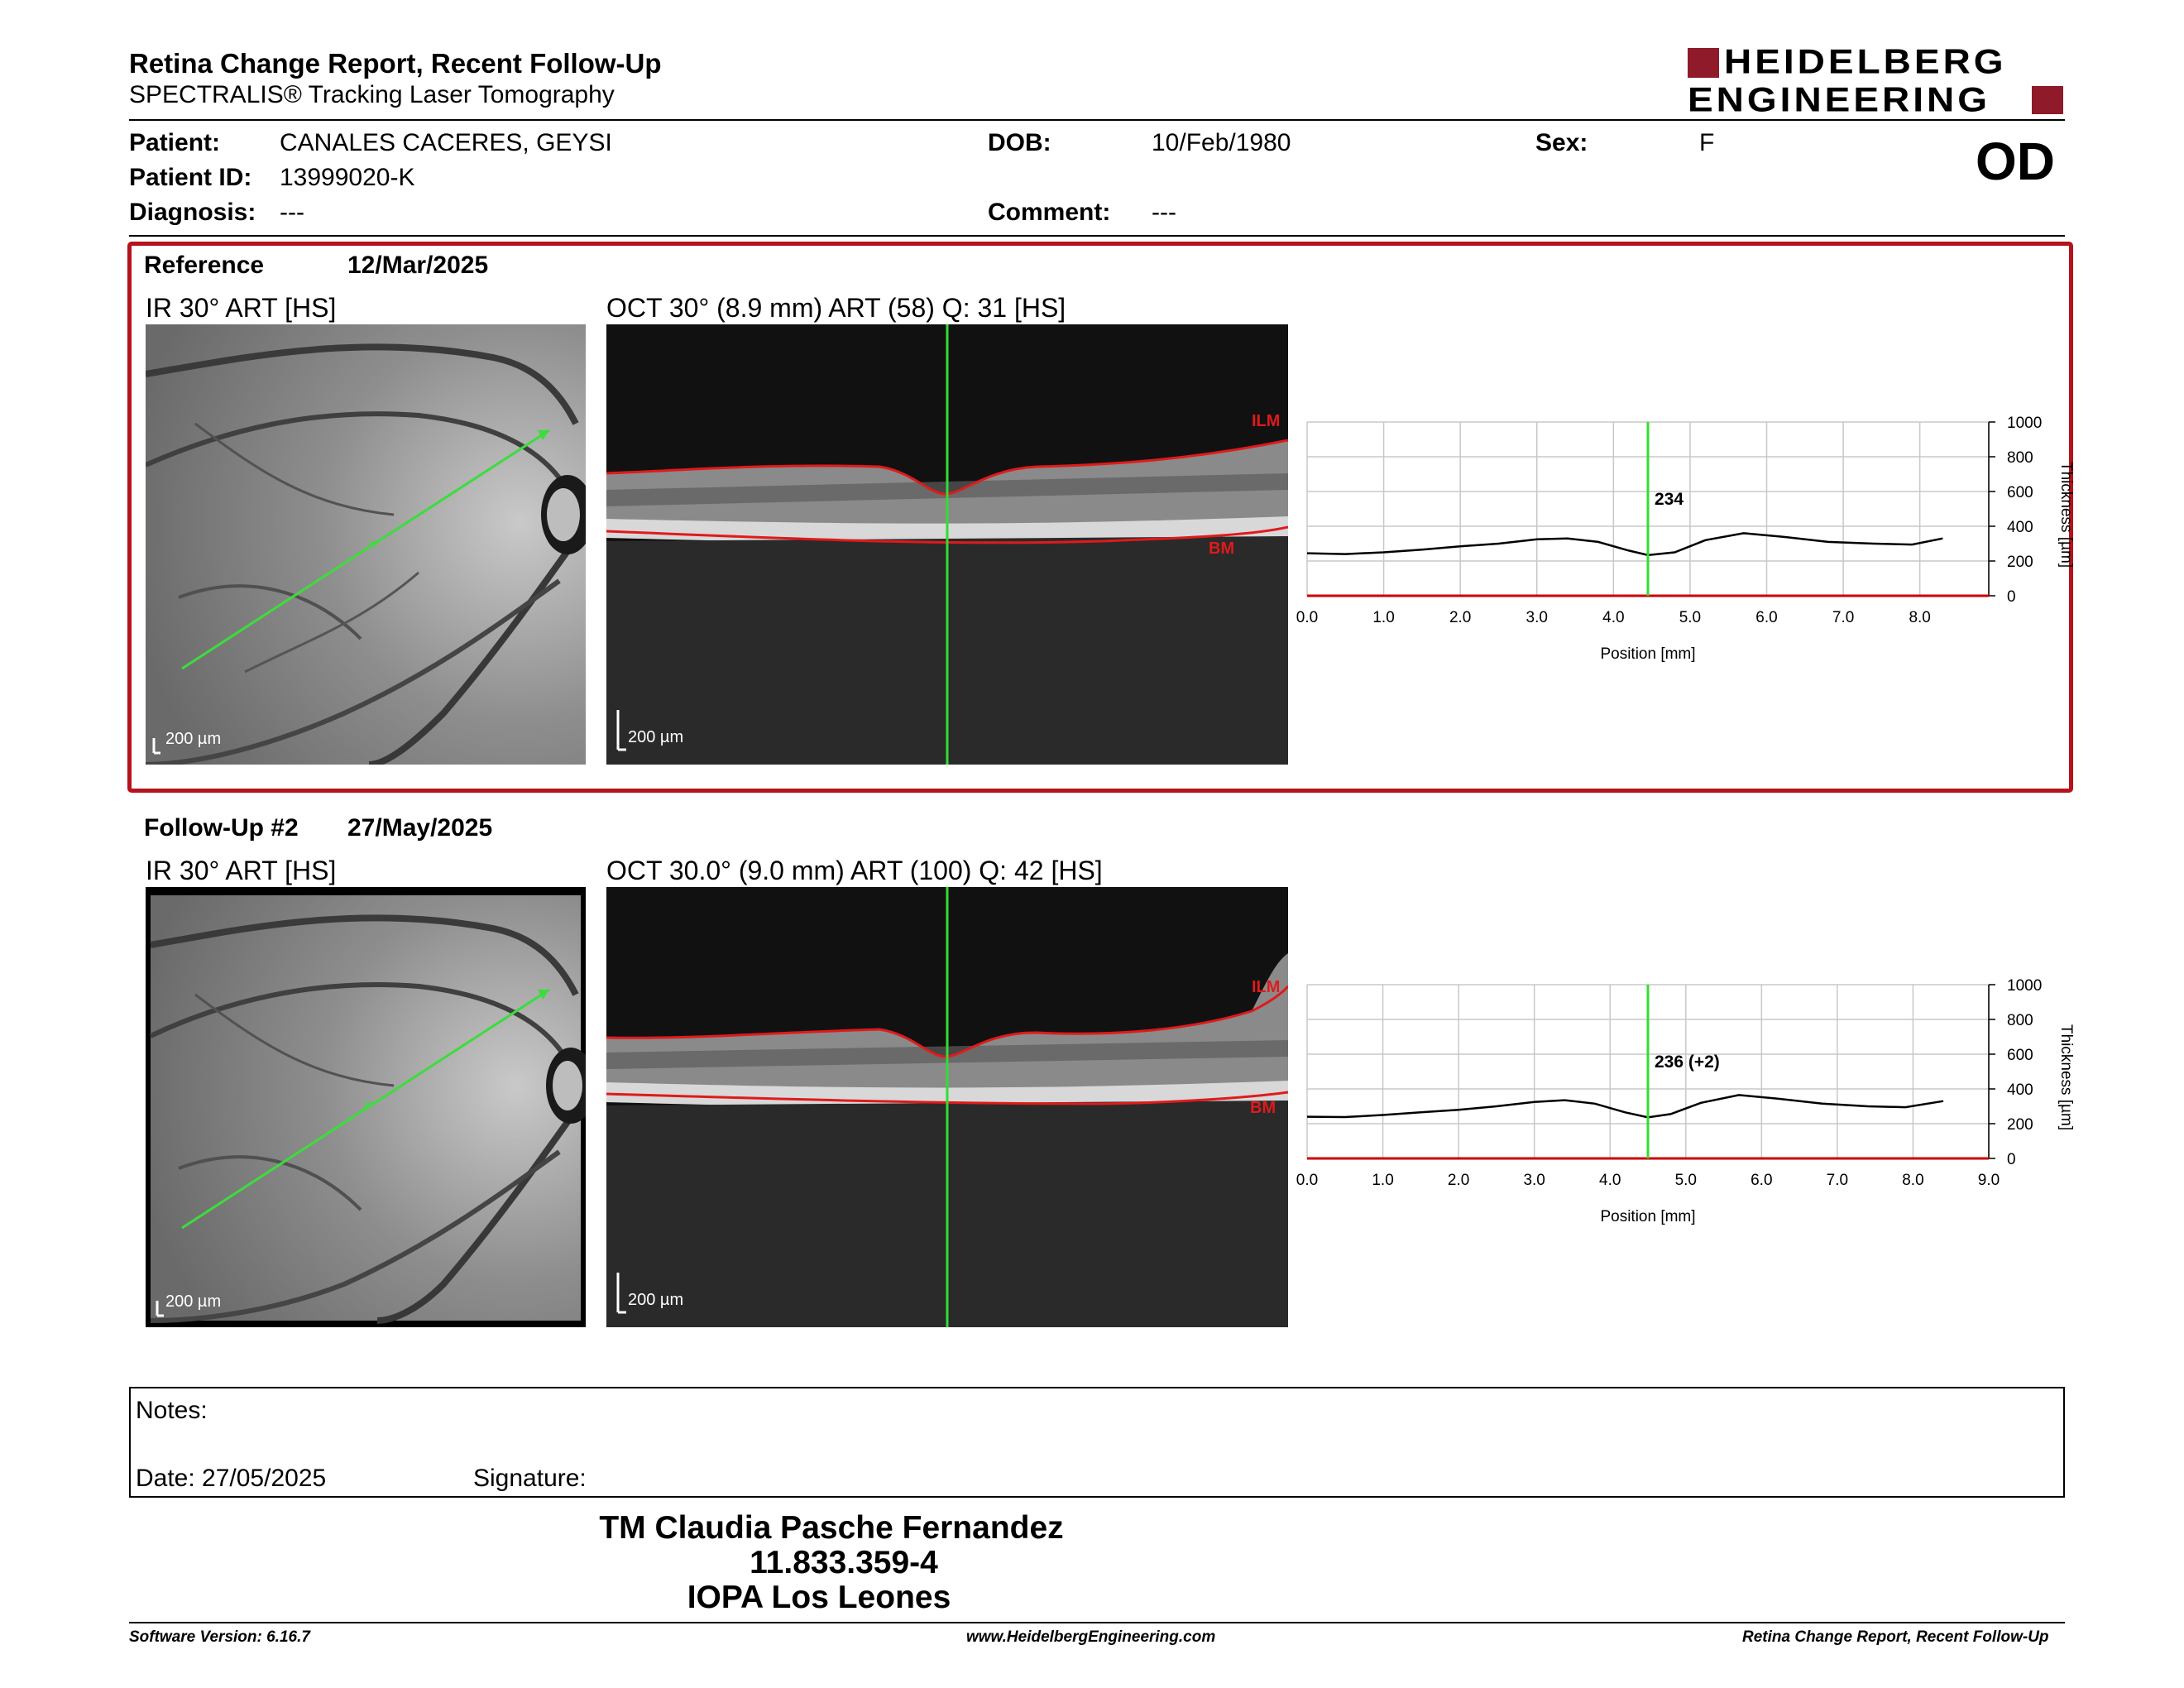 The image size is (2184, 1688). I want to click on logo-line1: HEIDELBERG, so click(1865, 61).